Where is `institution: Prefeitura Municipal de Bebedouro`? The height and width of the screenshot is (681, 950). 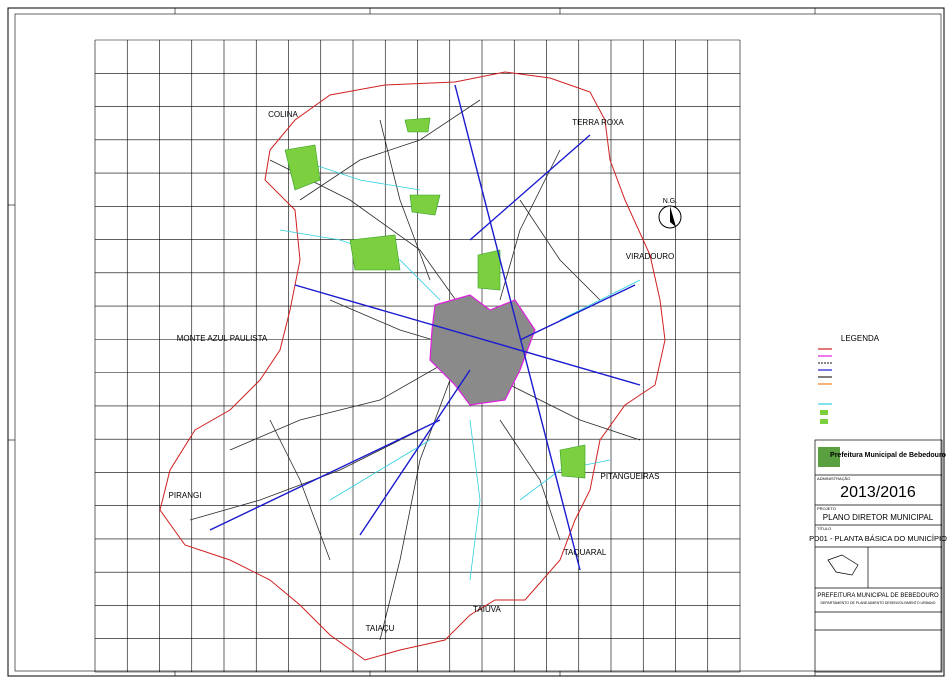
institution: Prefeitura Municipal de Bebedouro is located at coordinates (888, 455).